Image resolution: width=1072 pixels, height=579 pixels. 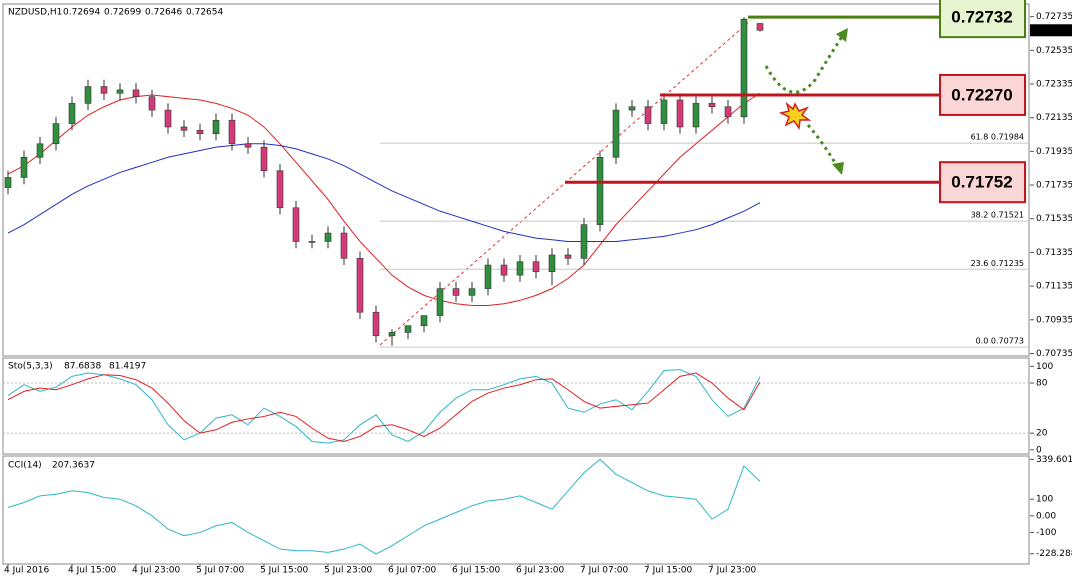 I want to click on y-tick-label: 0.72535, so click(x=1054, y=51).